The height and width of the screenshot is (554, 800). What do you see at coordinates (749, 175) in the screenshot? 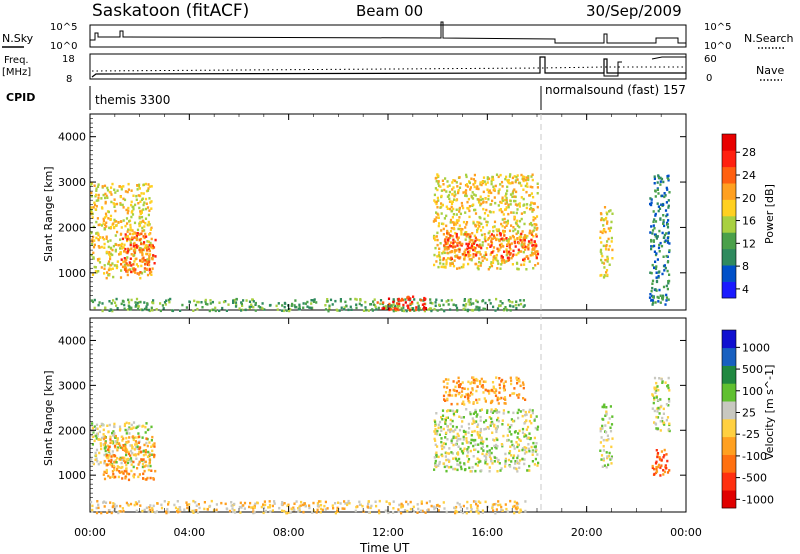
I see `colorbar-tick-label: 24` at bounding box center [749, 175].